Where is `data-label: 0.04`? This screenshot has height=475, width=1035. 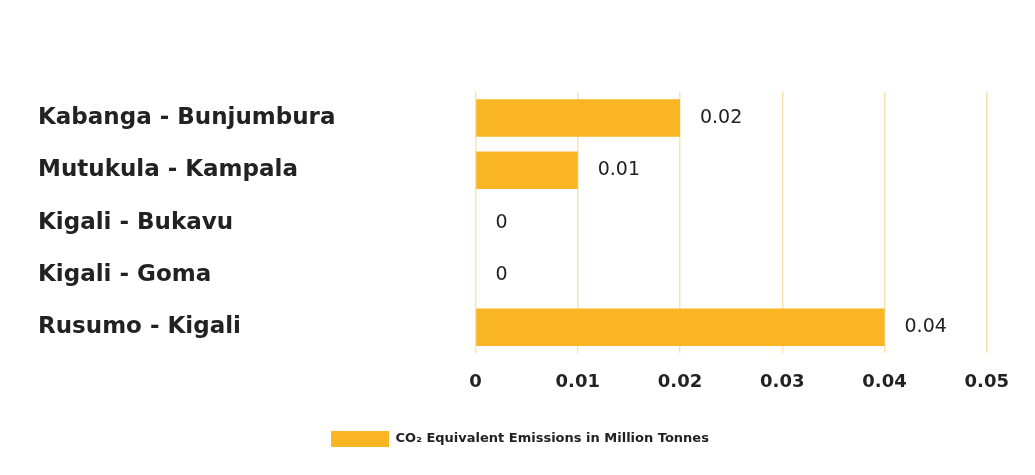 data-label: 0.04 is located at coordinates (925, 325).